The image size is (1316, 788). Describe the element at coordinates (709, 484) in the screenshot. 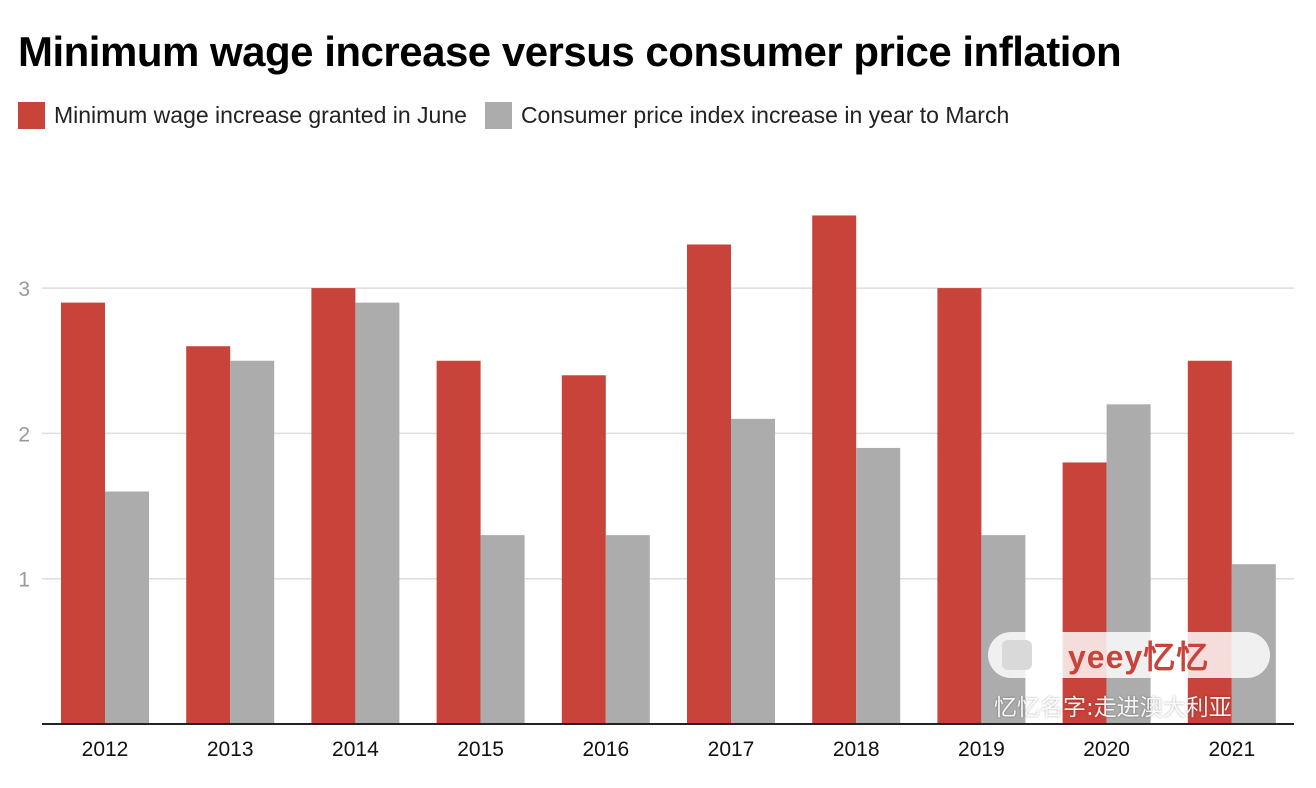

I see `bar-minimum-wage-2017` at that location.